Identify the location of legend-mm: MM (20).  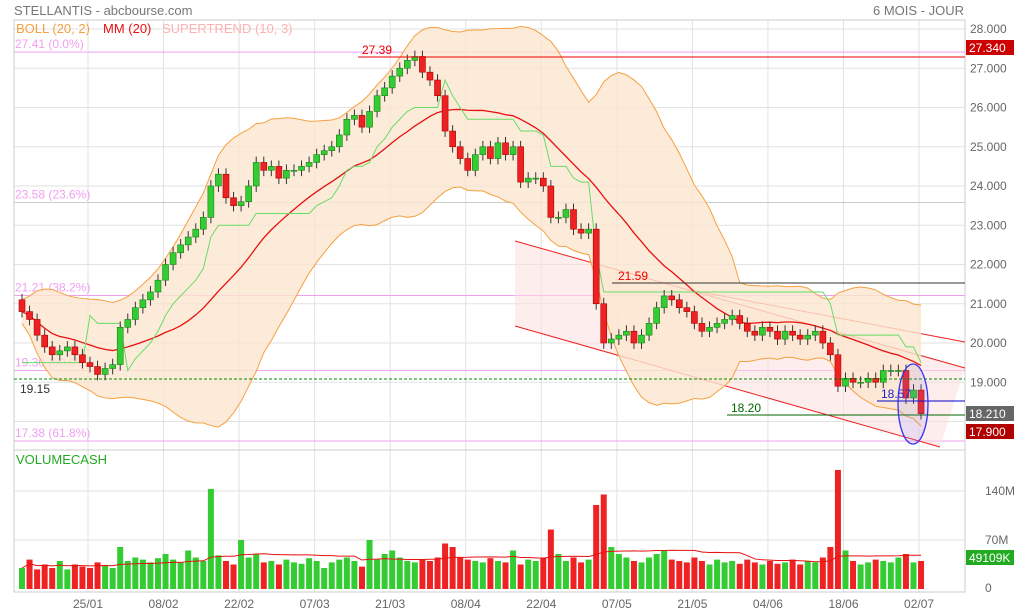
(127, 28).